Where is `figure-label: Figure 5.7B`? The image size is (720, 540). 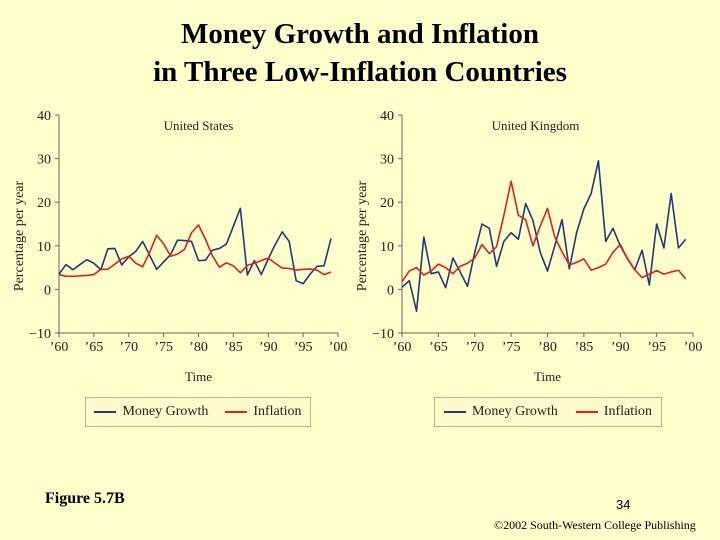 figure-label: Figure 5.7B is located at coordinates (85, 498).